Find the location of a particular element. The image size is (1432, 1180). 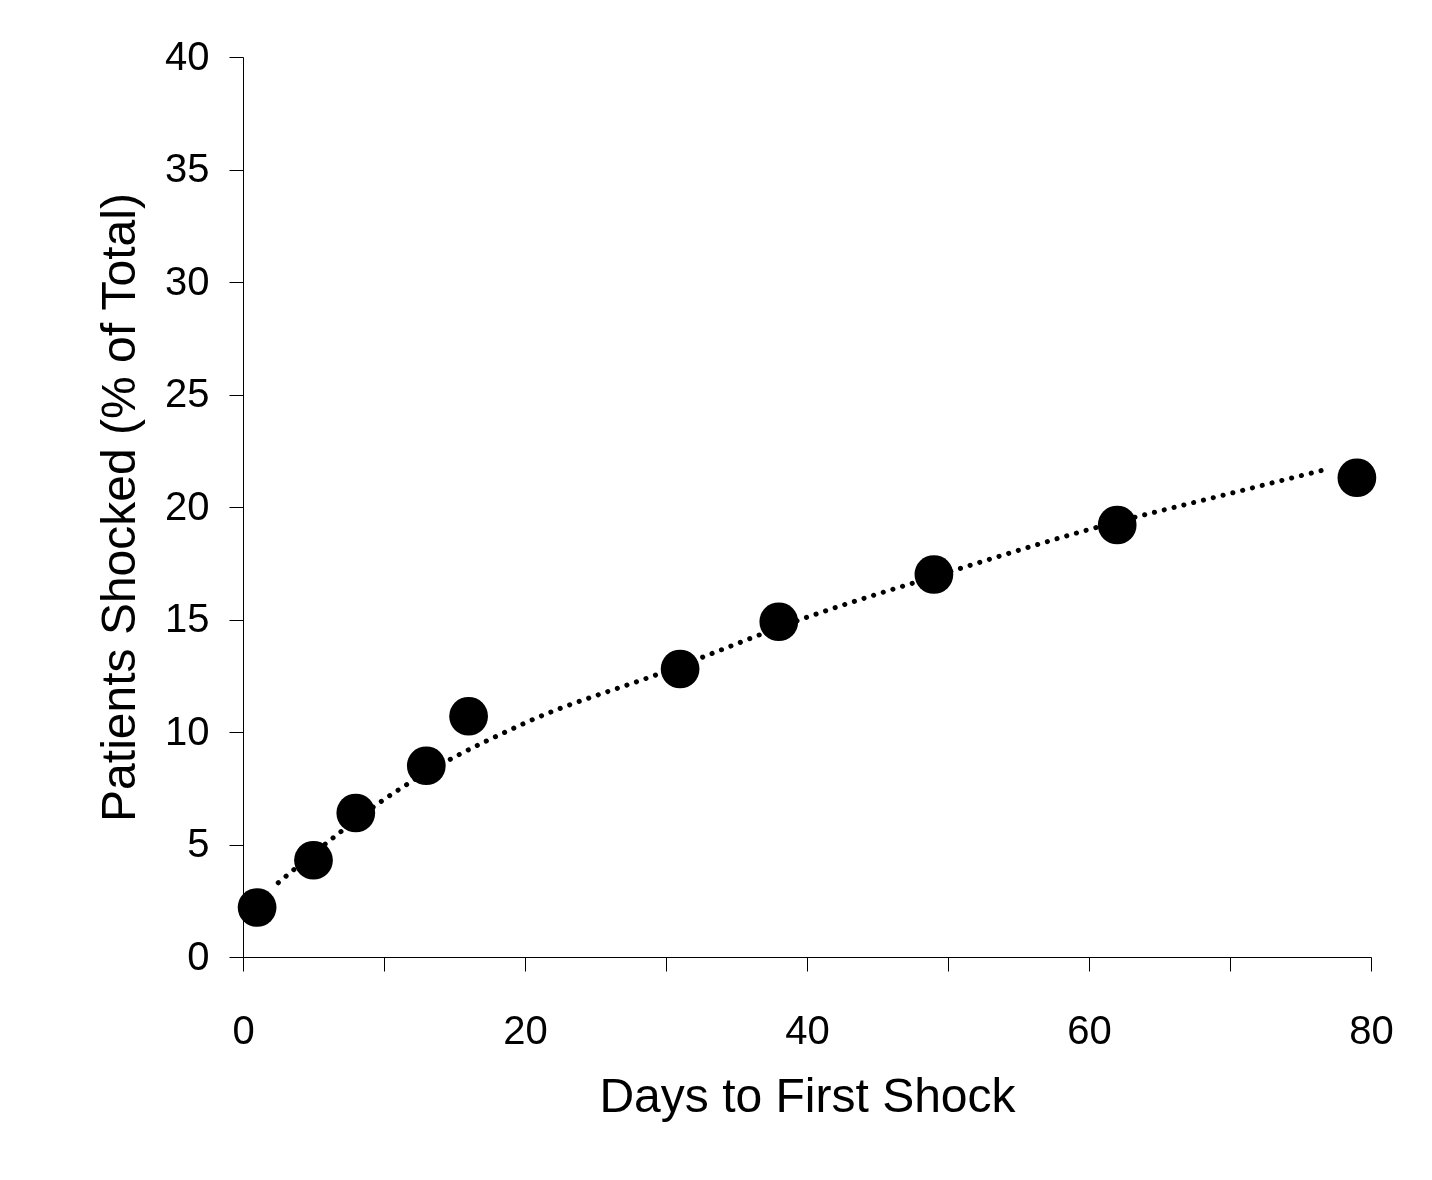

x-tick-label: 0 is located at coordinates (243, 1029).